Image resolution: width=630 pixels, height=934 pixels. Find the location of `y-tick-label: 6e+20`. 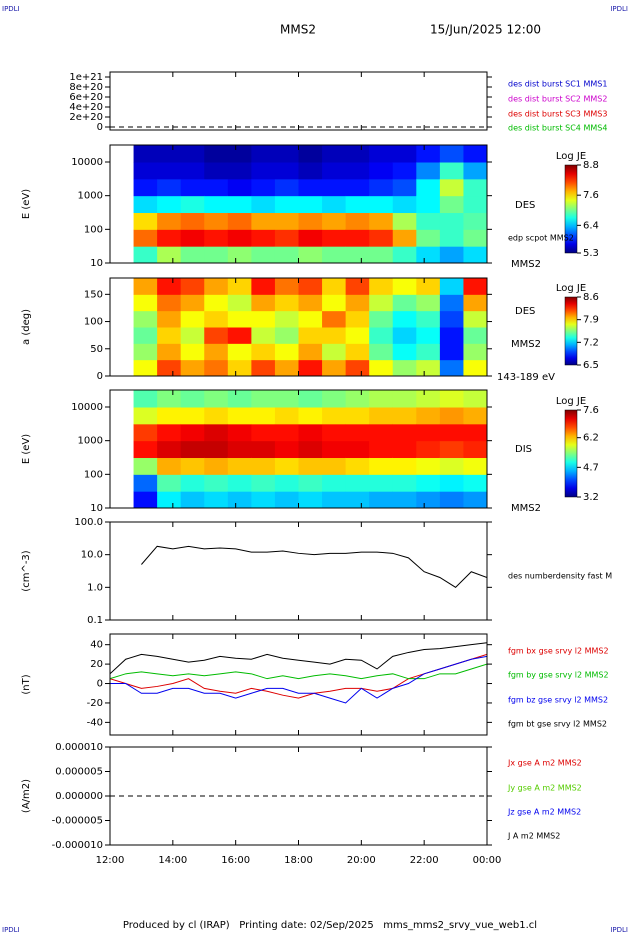

y-tick-label: 6e+20 is located at coordinates (86, 97).